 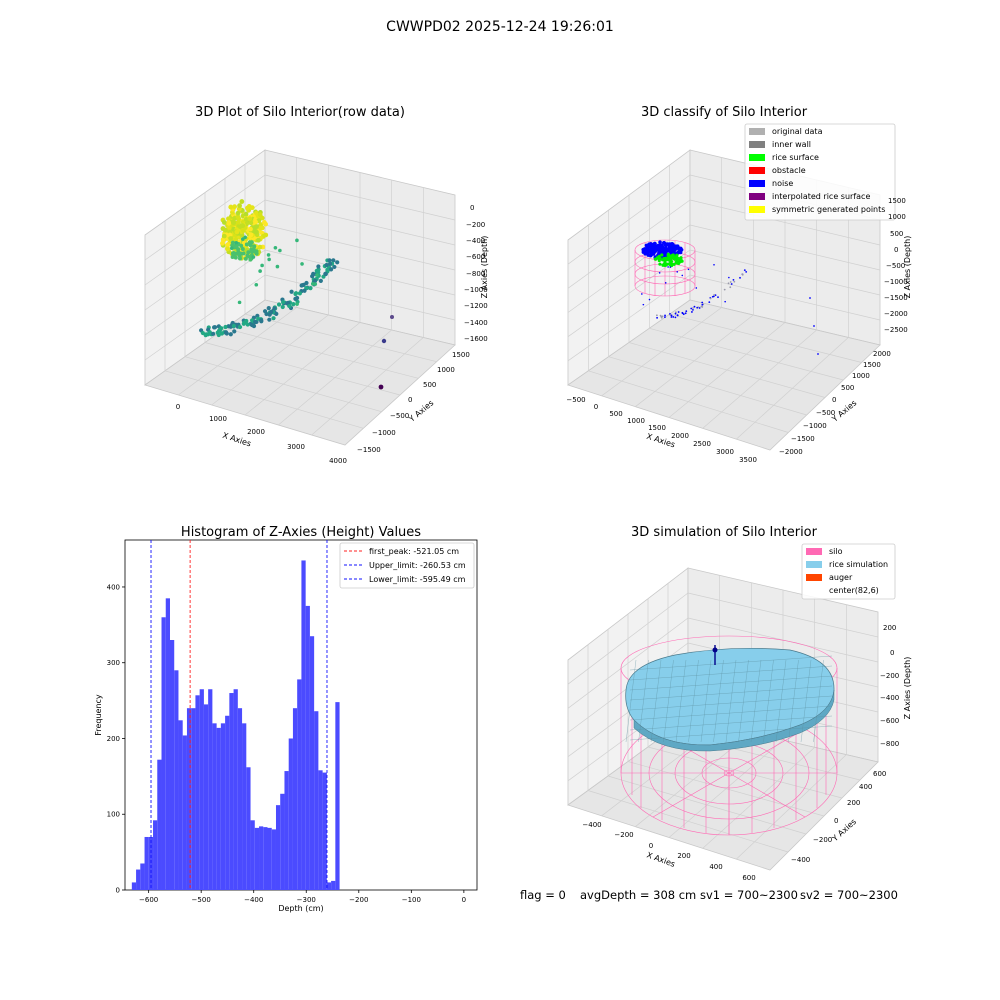 I want to click on x-tick-label: −100, so click(x=411, y=900).